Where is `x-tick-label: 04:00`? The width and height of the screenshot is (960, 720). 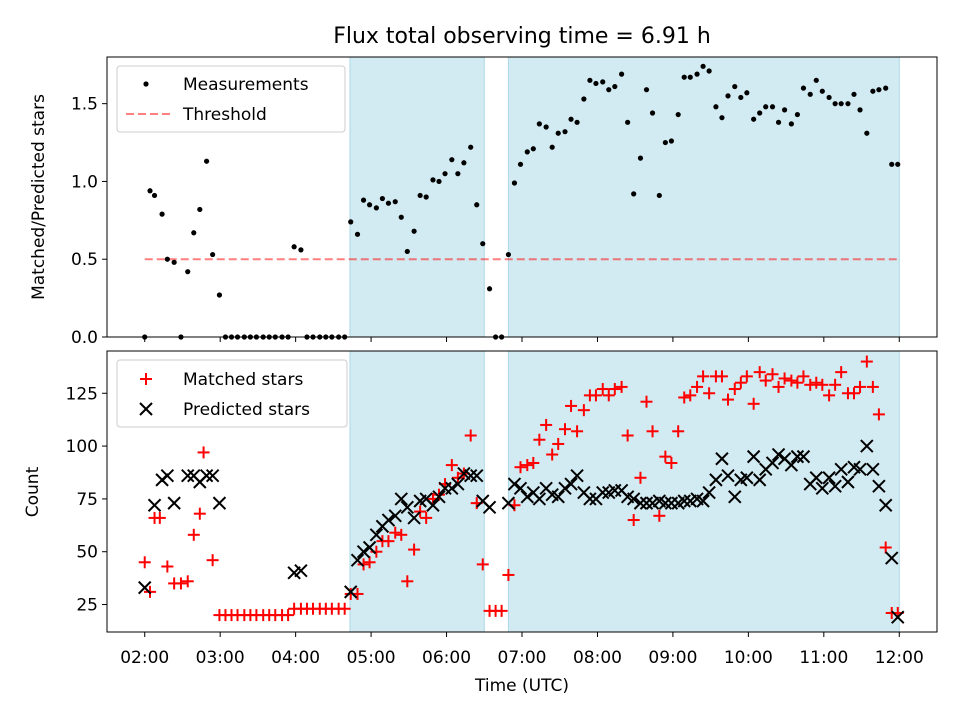 x-tick-label: 04:00 is located at coordinates (295, 658).